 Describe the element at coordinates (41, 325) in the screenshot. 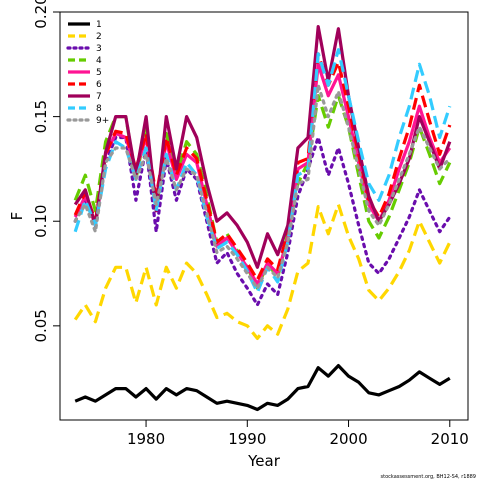

I see `y-tick-label: 0.05` at that location.